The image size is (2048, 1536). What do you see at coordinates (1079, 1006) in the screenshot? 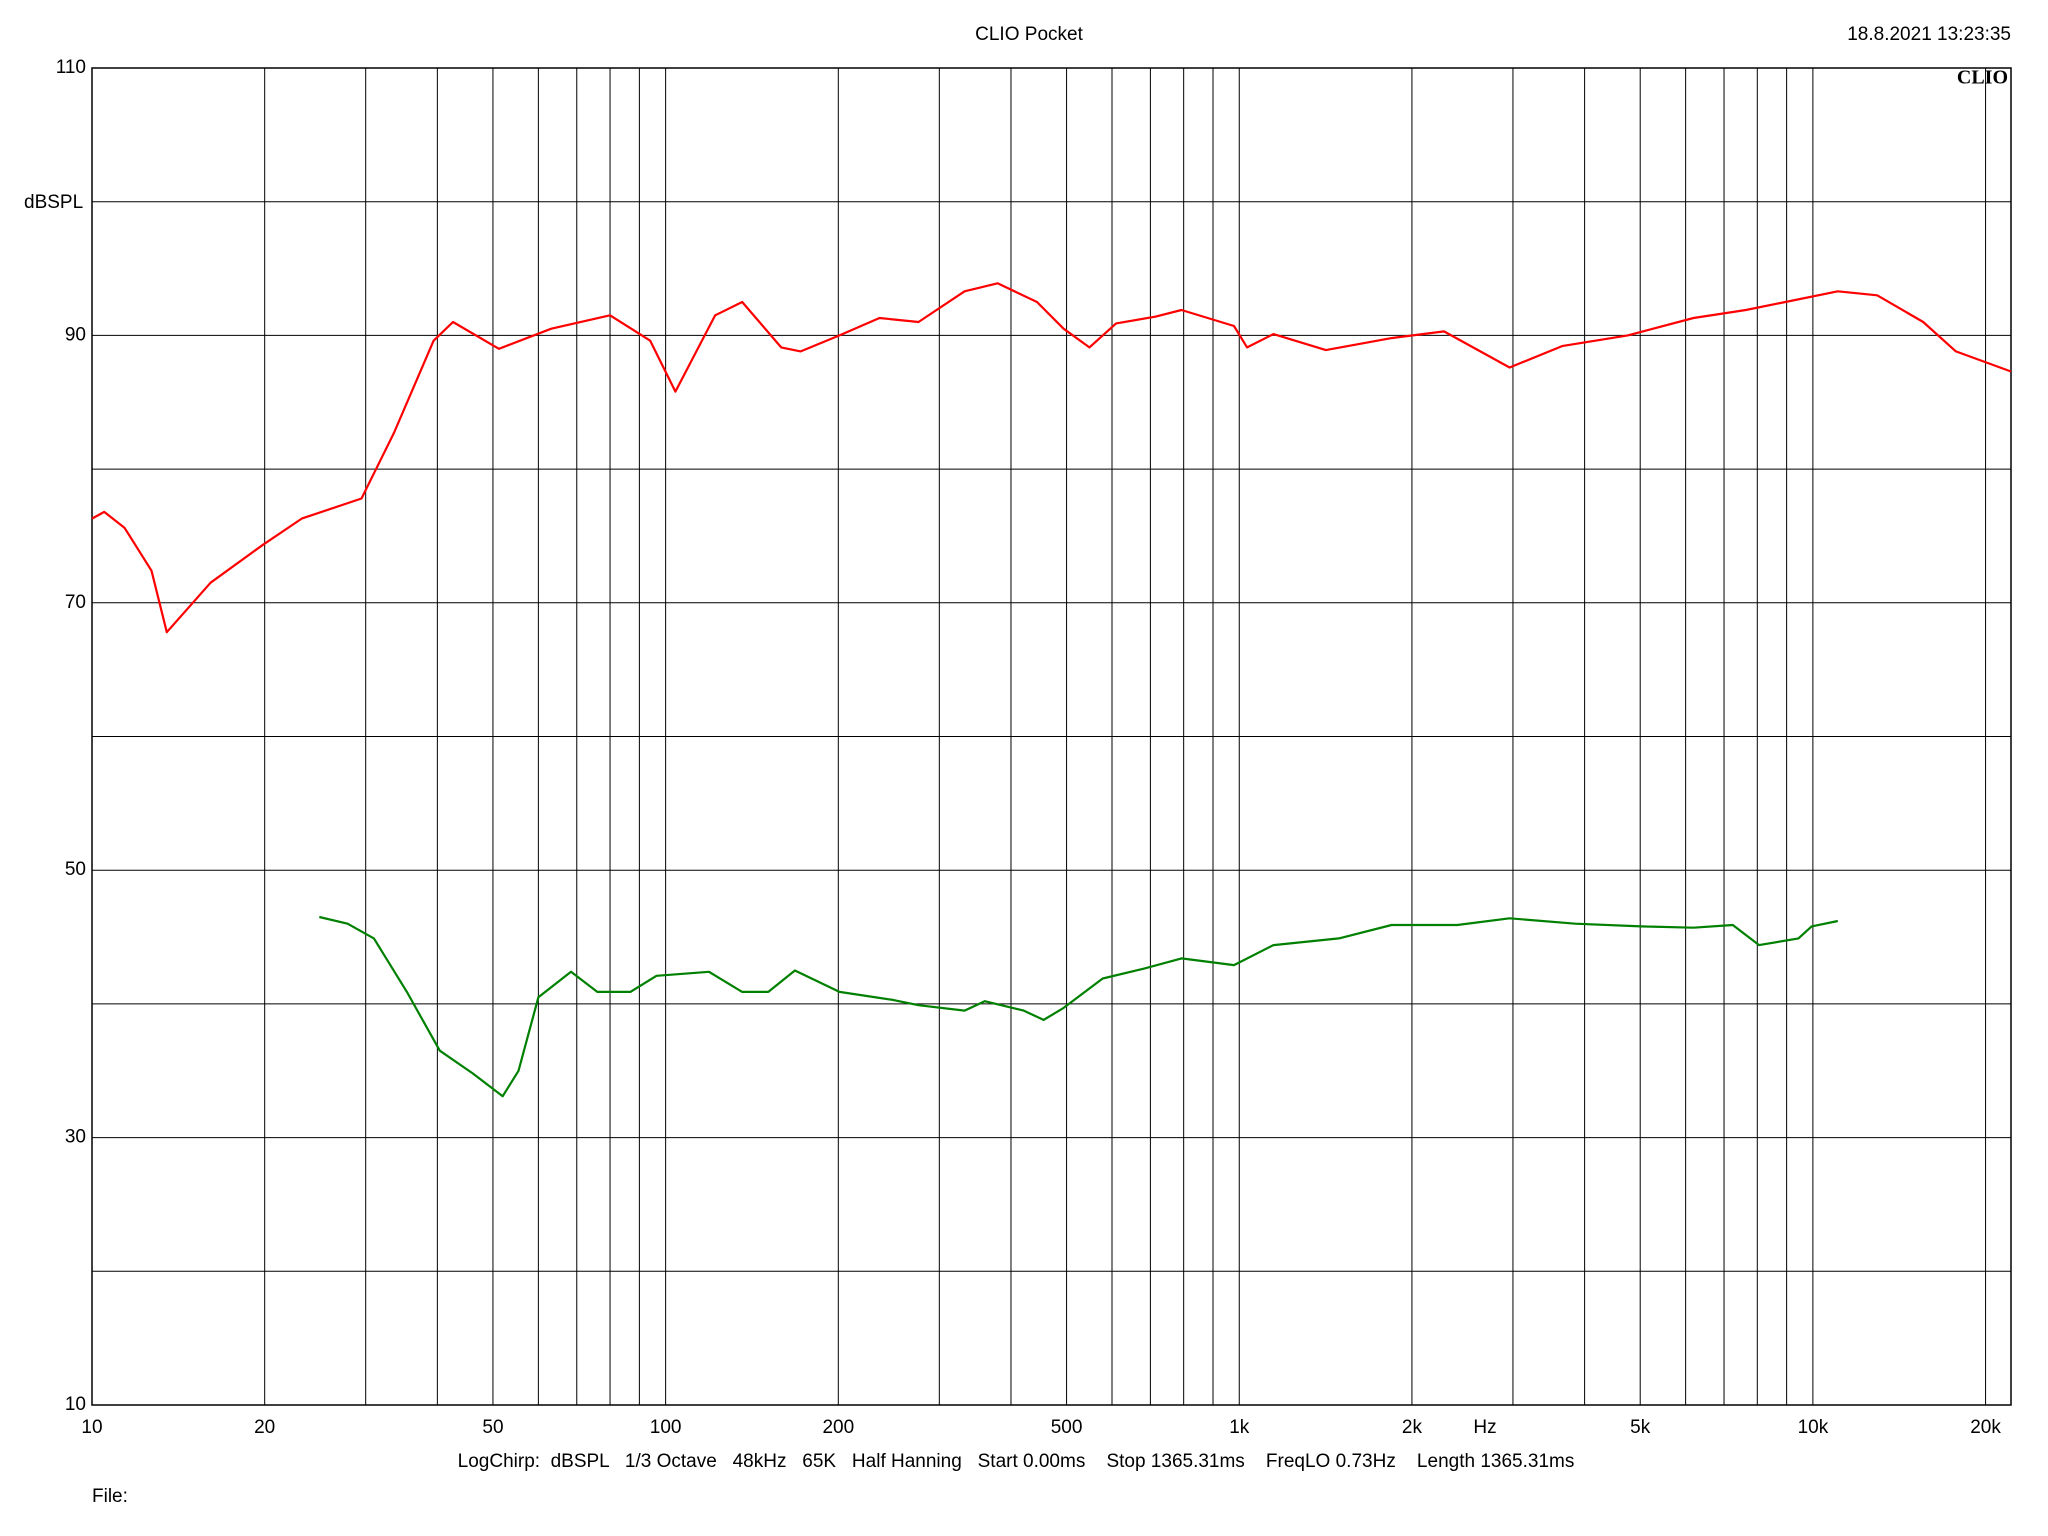
I see `data-line` at bounding box center [1079, 1006].